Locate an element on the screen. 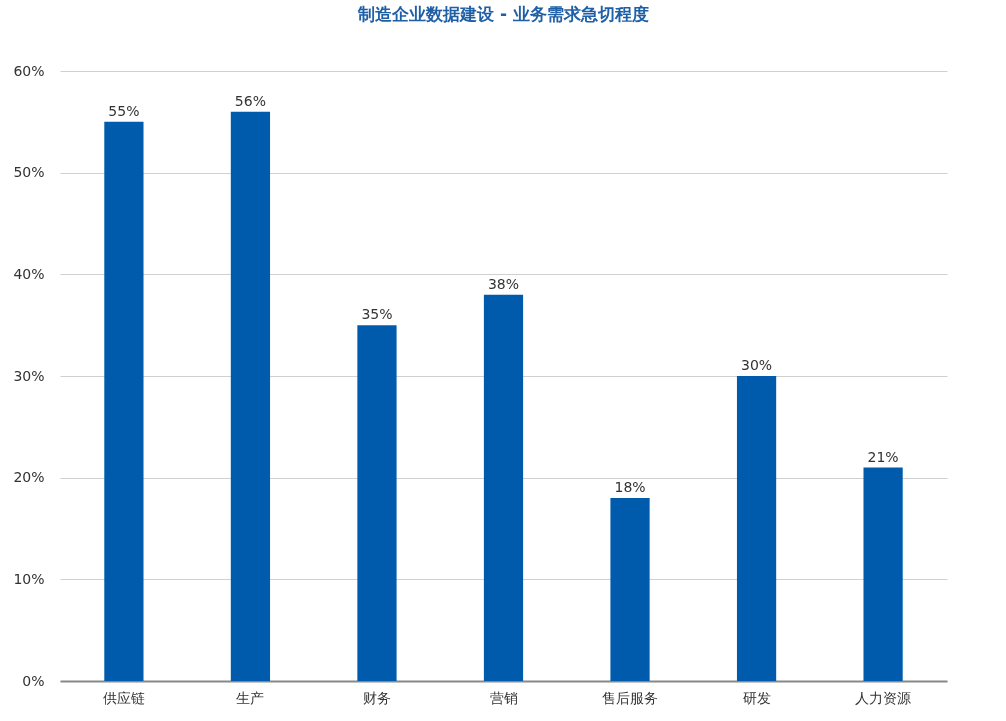 This screenshot has height=721, width=1006. x-tick-label: 人力资源 is located at coordinates (883, 697).